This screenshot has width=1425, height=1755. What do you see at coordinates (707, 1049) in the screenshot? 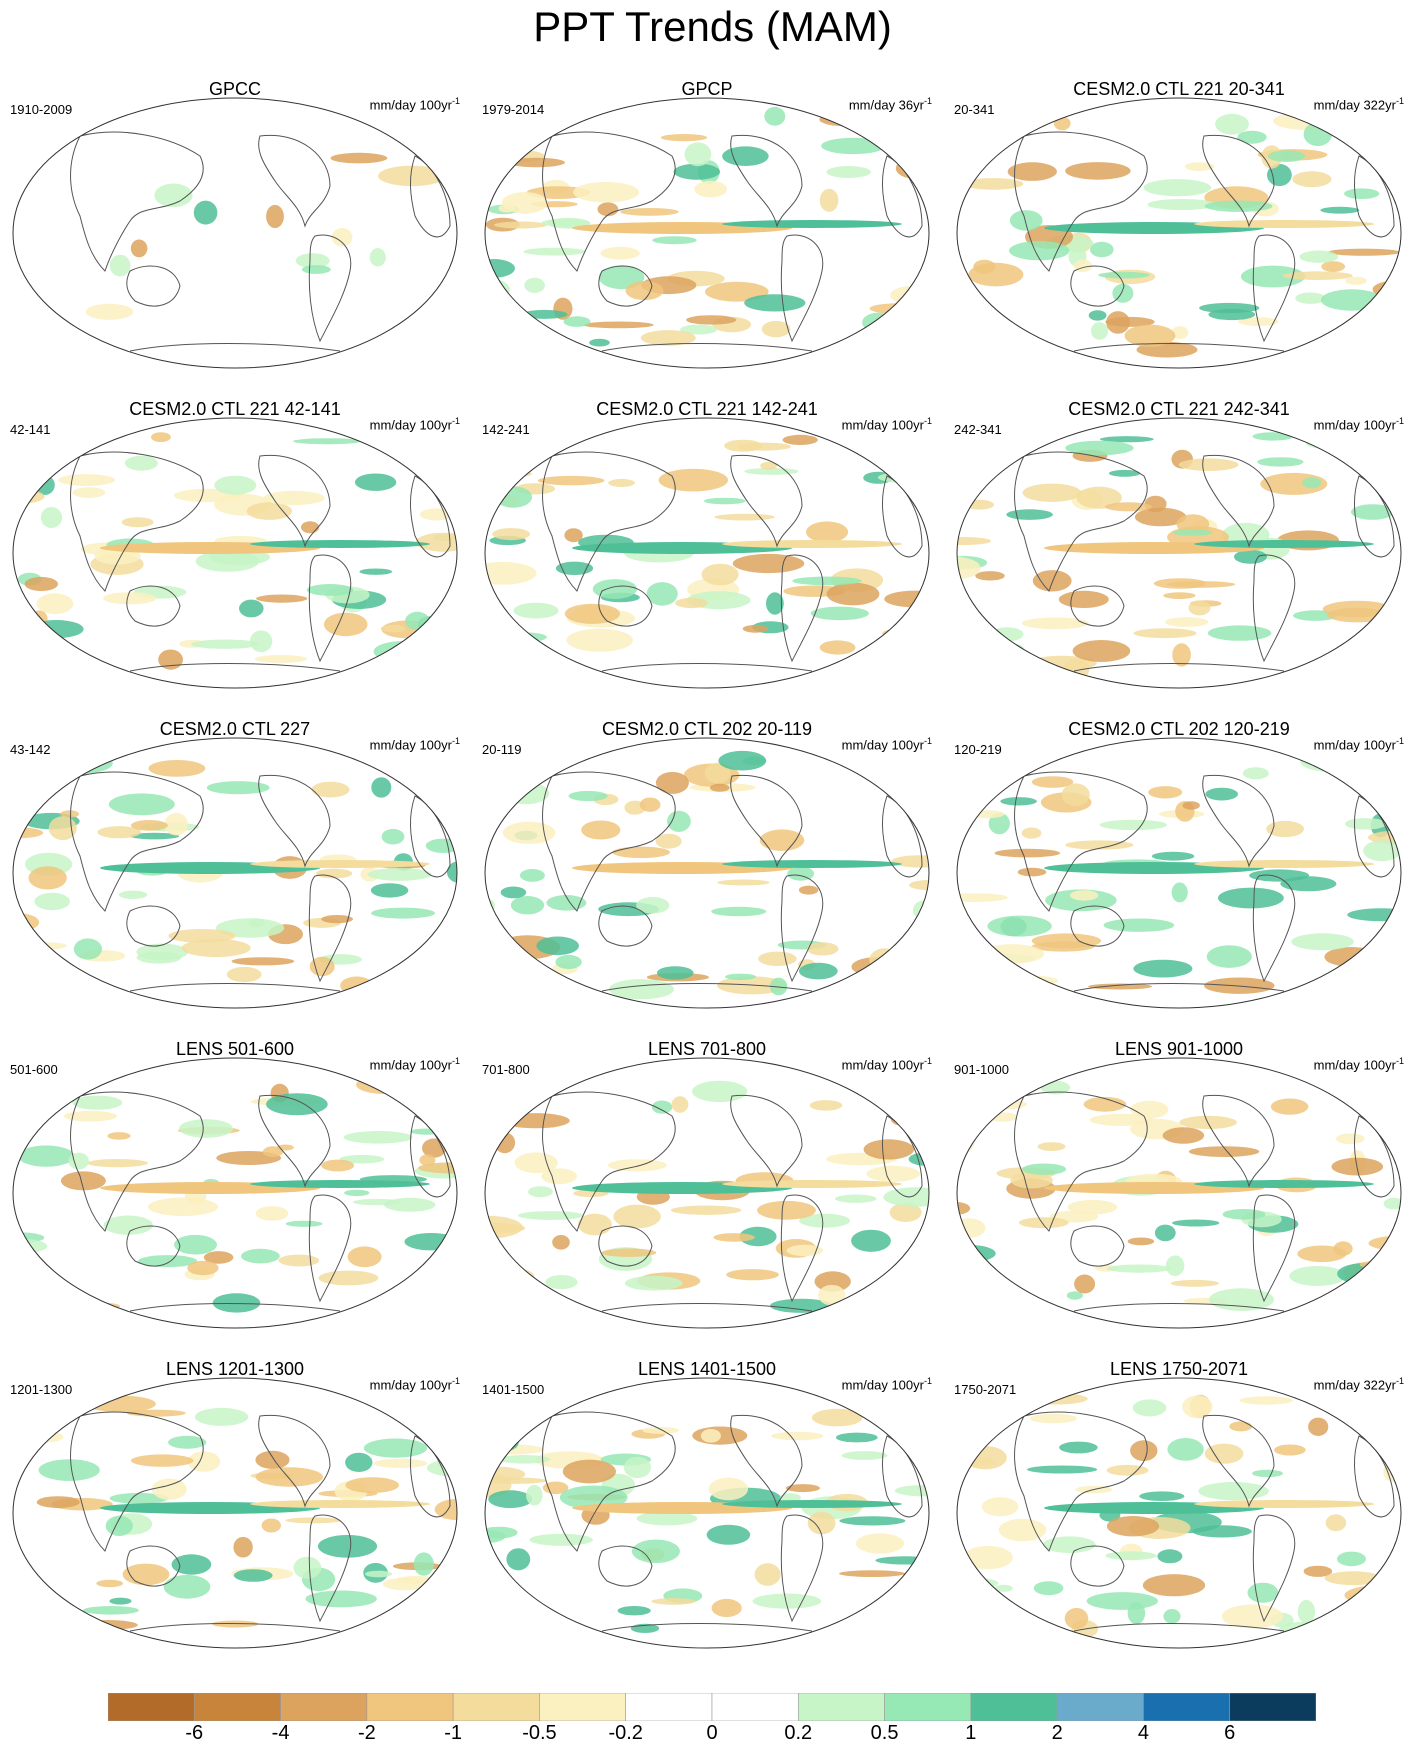
I see `panel-title: LENS 701-800` at bounding box center [707, 1049].